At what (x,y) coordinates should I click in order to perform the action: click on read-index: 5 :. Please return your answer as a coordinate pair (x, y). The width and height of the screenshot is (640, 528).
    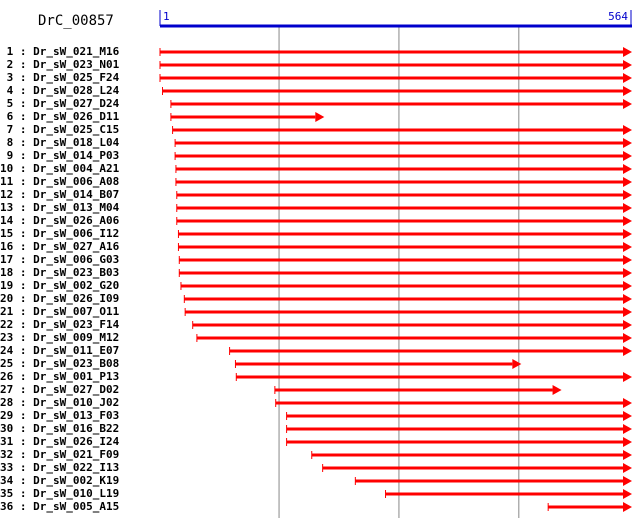
    Looking at the image, I should click on (17, 103).